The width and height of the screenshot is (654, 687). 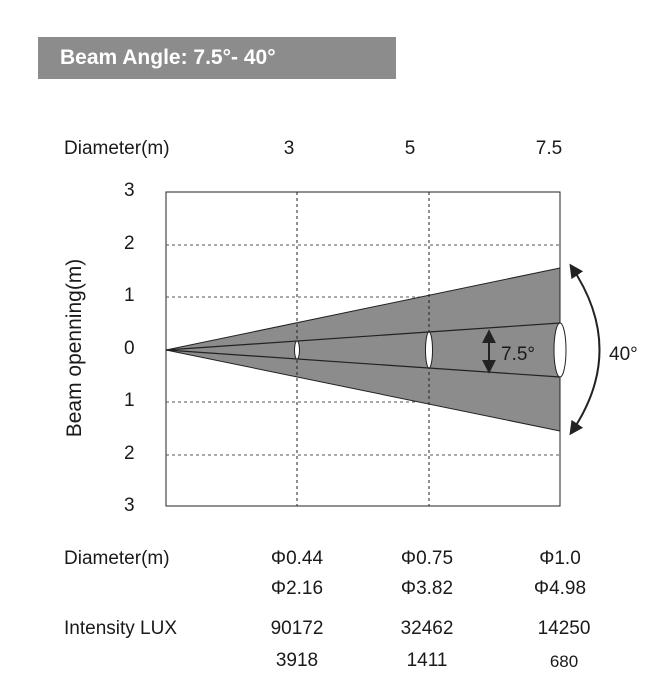 What do you see at coordinates (129, 453) in the screenshot?
I see `y-tick-5: 2` at bounding box center [129, 453].